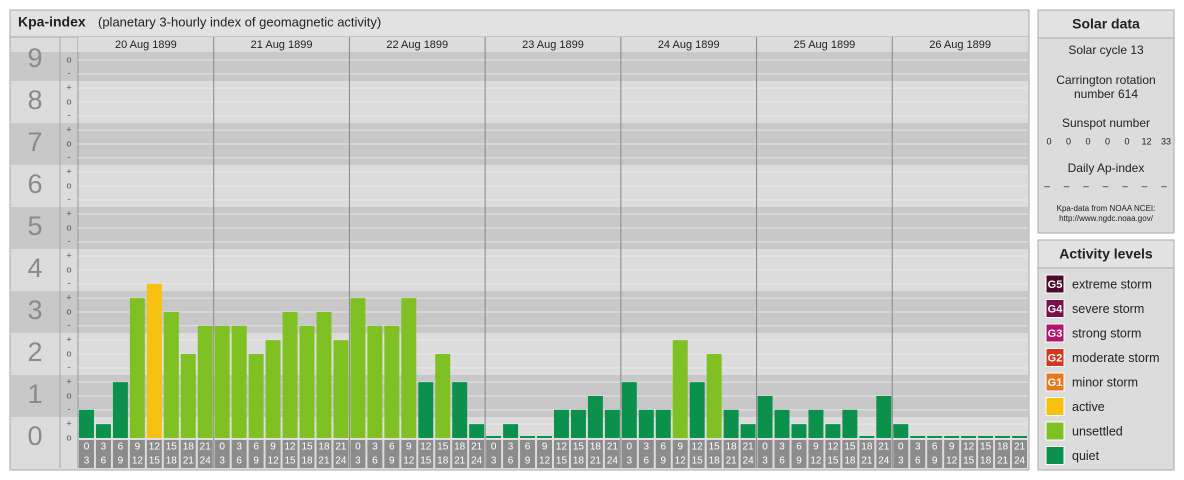 The image size is (1184, 480). Describe the element at coordinates (34, 58) in the screenshot. I see `y-tick-label: 9` at that location.